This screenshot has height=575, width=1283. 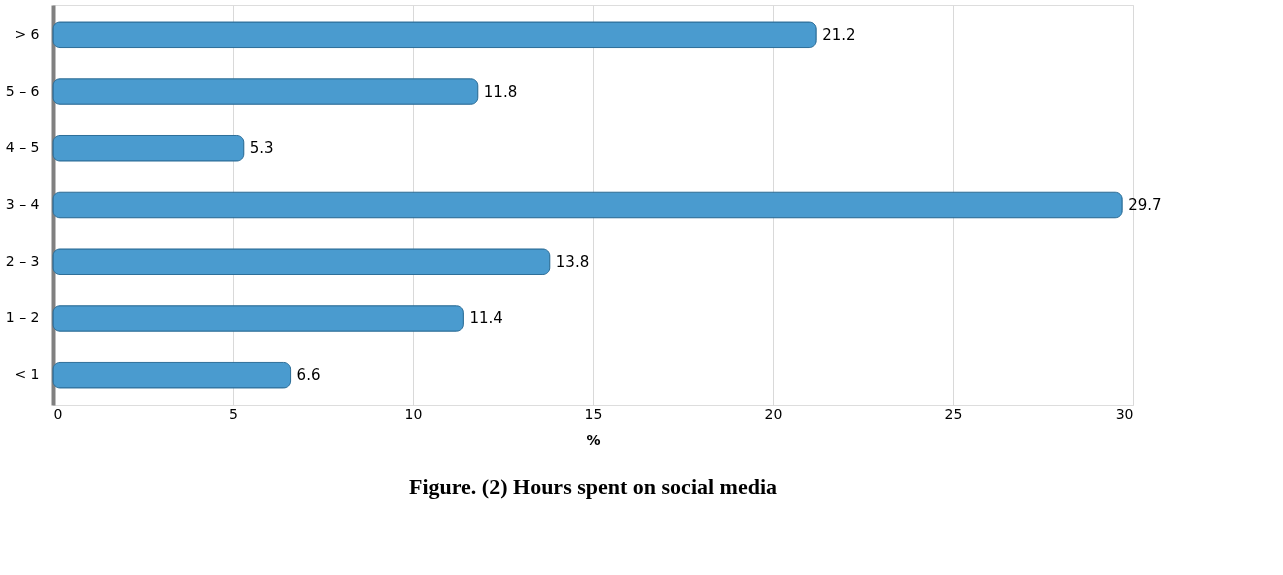 I want to click on y-tick-label: 5 – 6, so click(x=22, y=90).